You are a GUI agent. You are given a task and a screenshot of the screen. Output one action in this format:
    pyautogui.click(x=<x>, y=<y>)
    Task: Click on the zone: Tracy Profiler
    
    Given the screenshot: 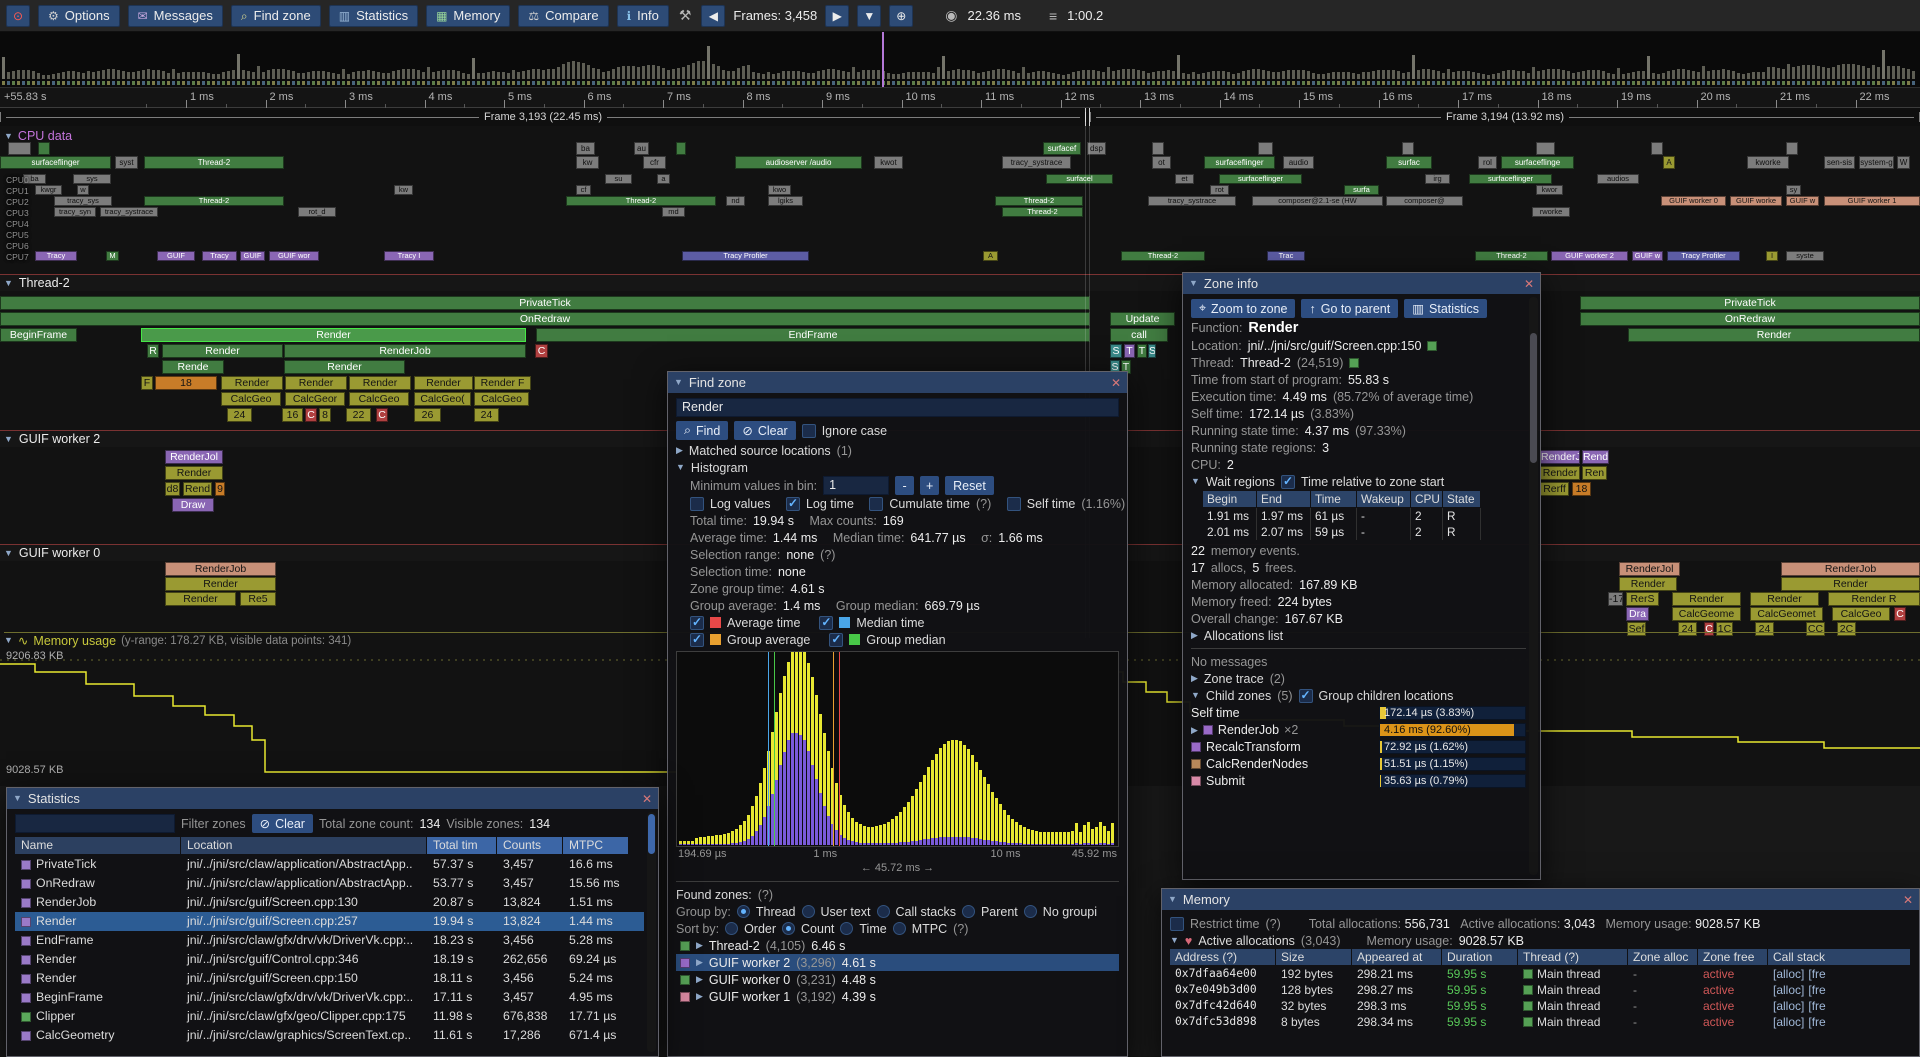 What is the action you would take?
    pyautogui.click(x=1703, y=256)
    